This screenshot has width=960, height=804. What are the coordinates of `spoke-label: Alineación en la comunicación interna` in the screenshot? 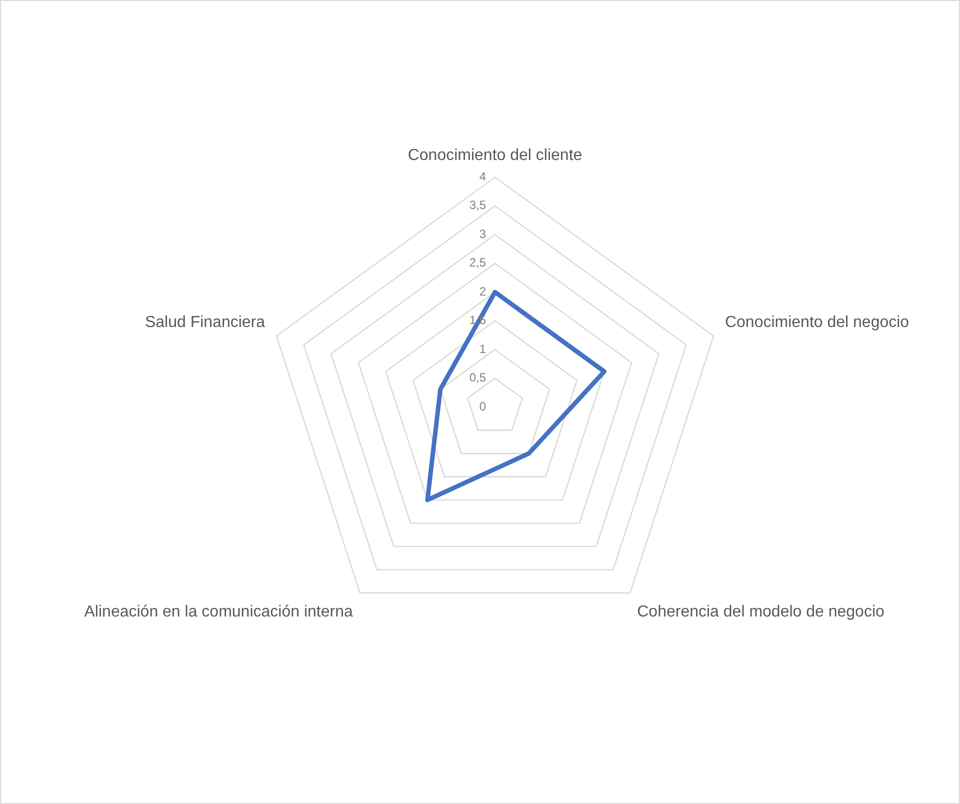 It's located at (218, 612).